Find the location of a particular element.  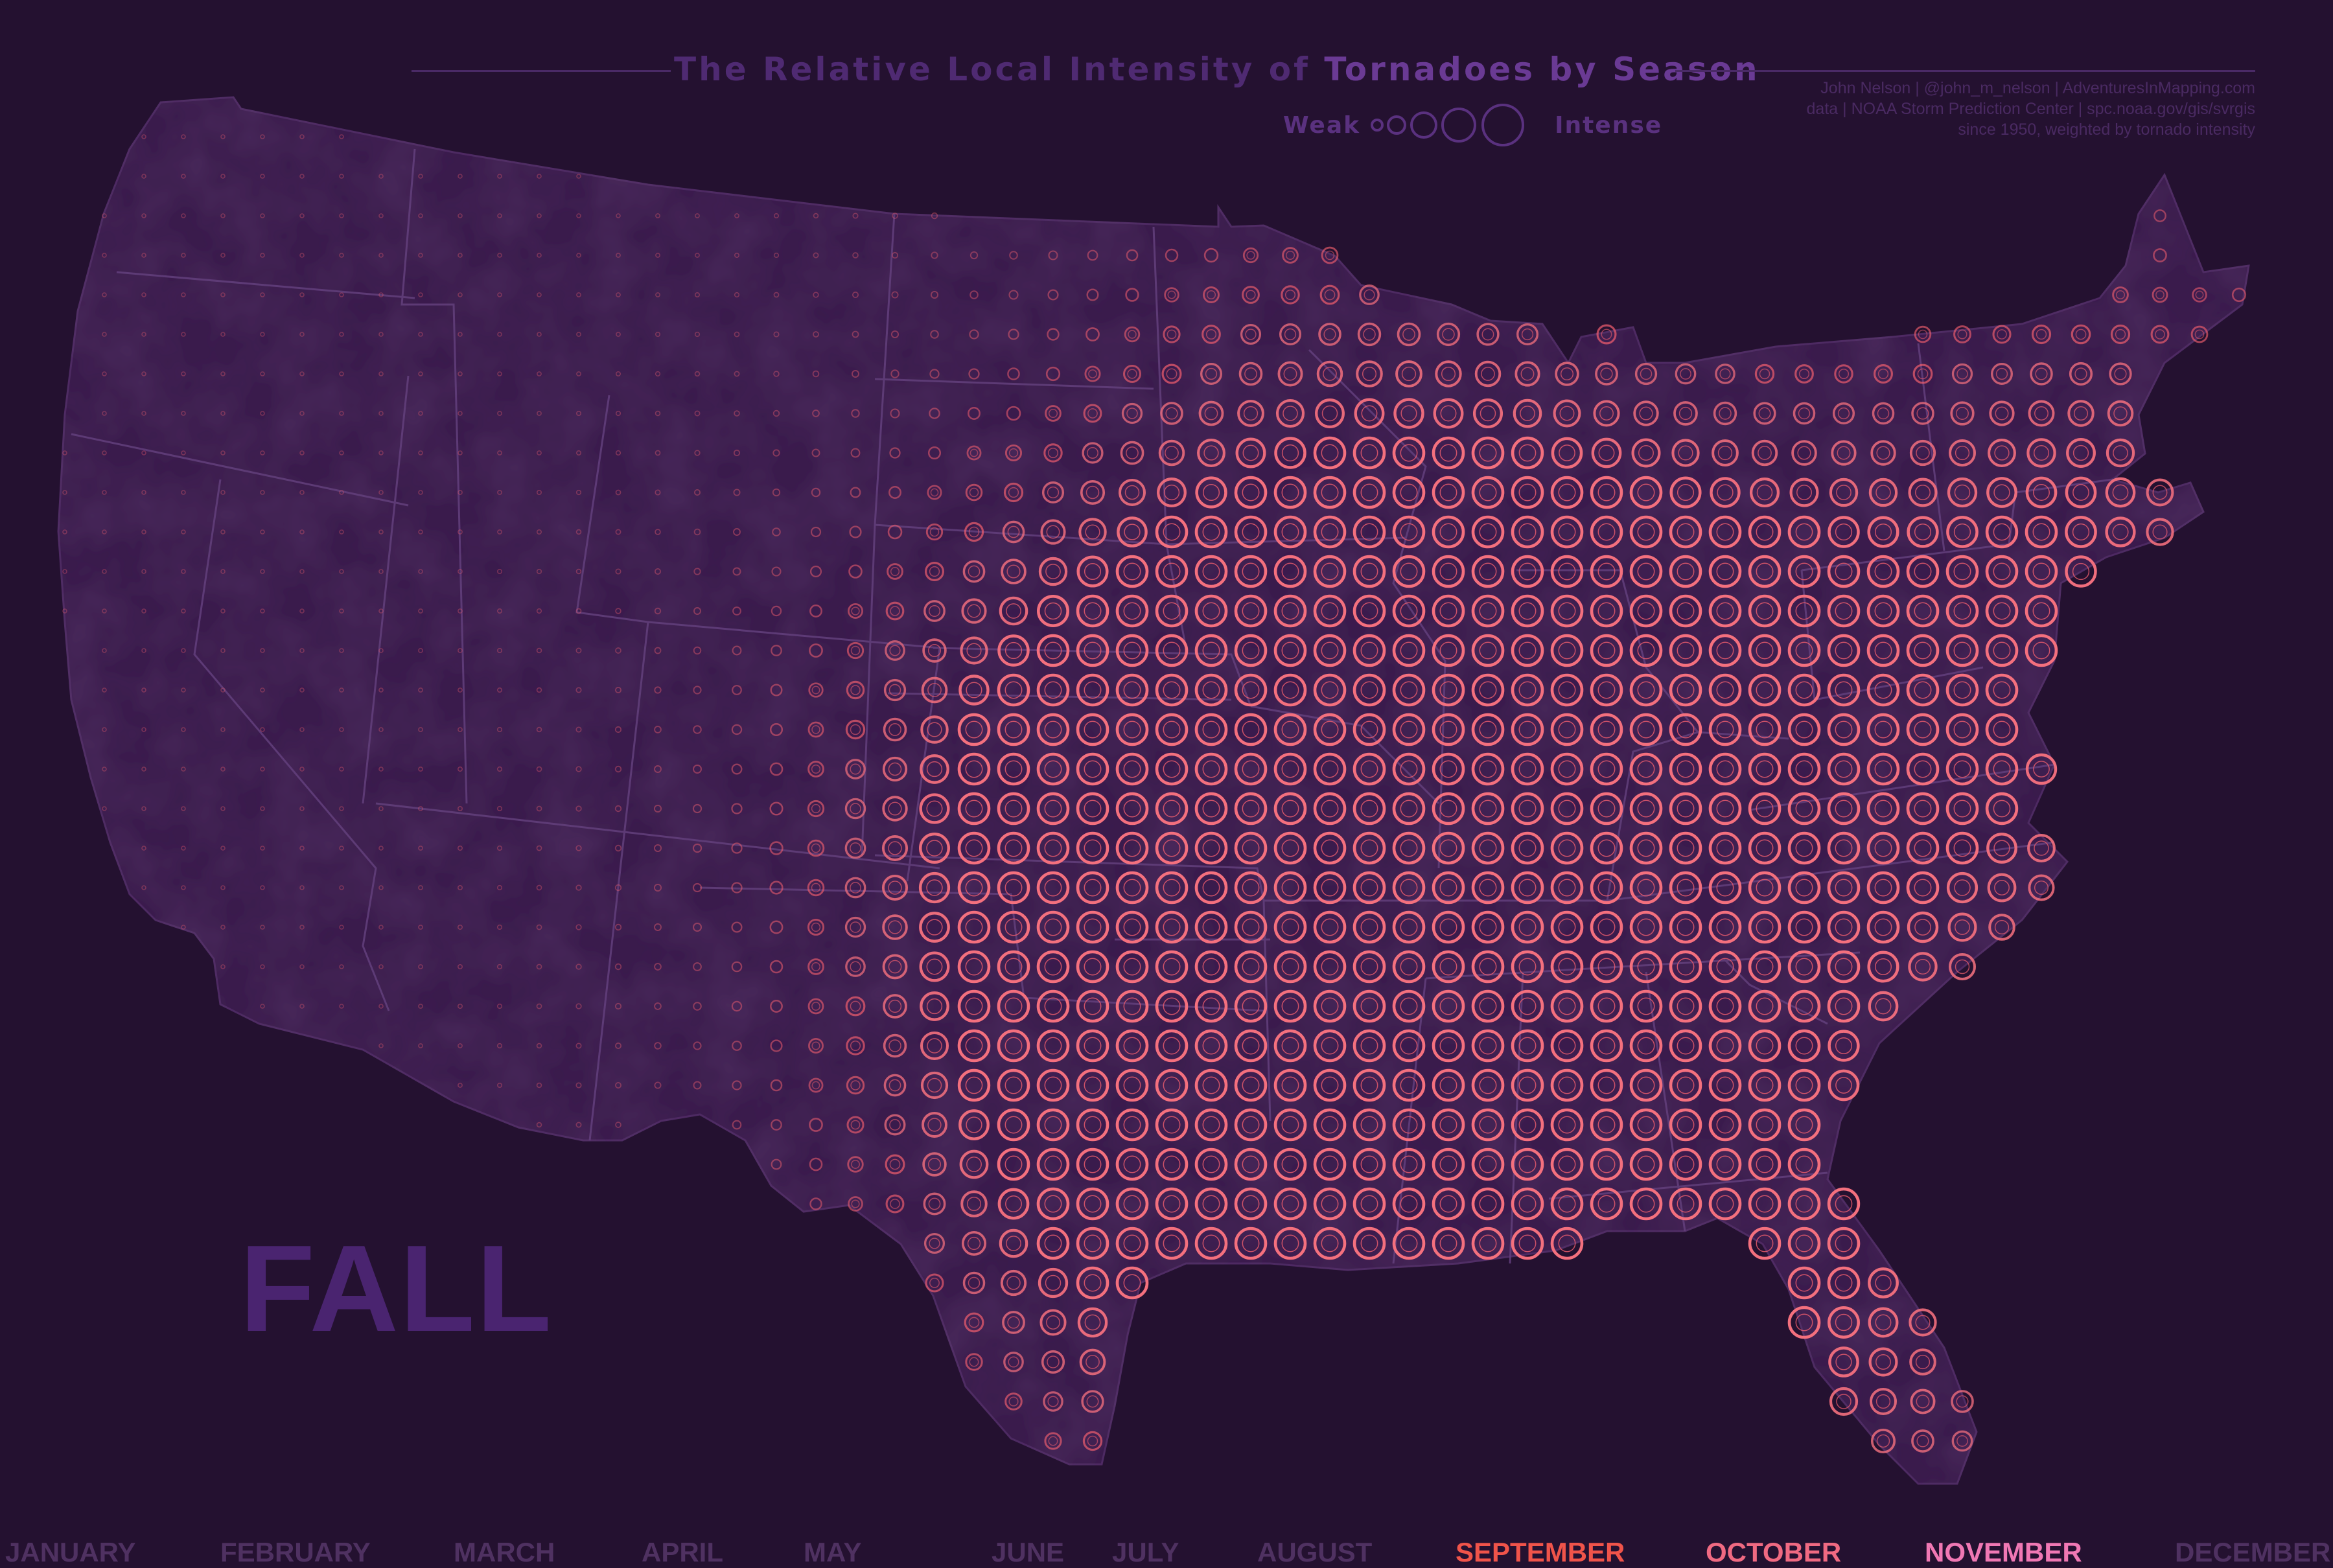

month-january: JANUARY is located at coordinates (71, 1552).